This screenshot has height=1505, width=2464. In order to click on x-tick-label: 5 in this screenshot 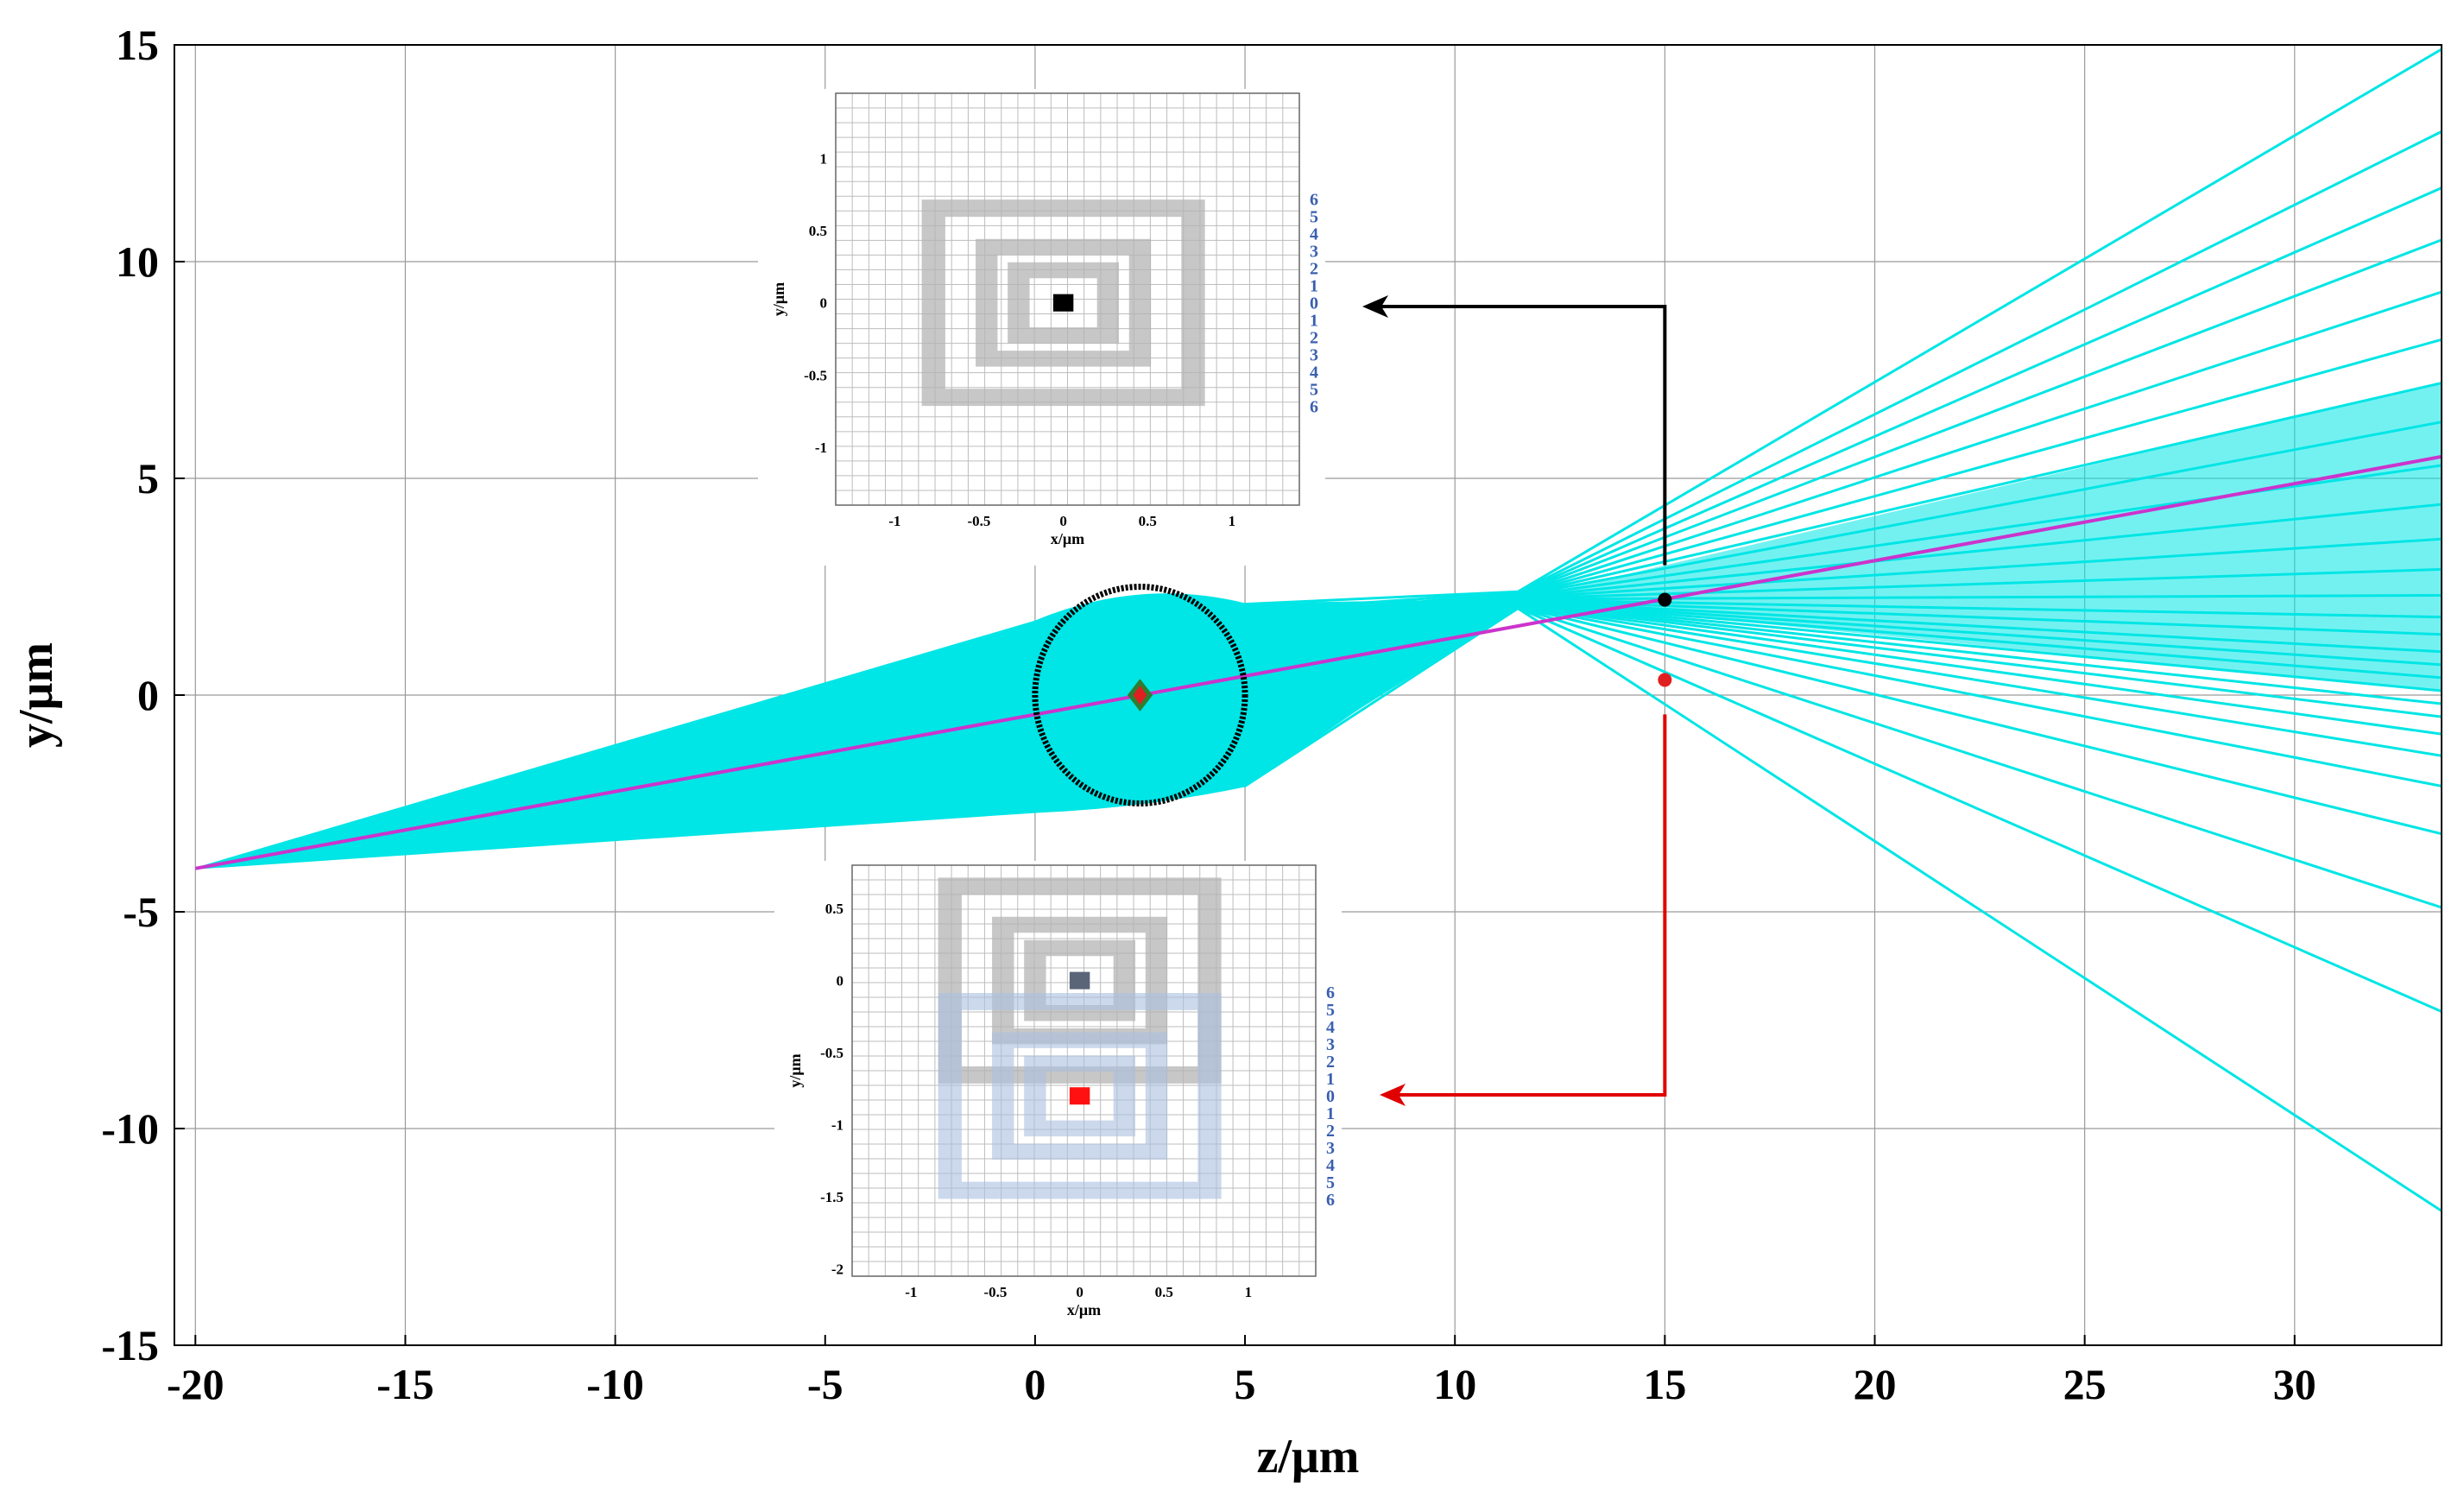, I will do `click(1245, 1384)`.